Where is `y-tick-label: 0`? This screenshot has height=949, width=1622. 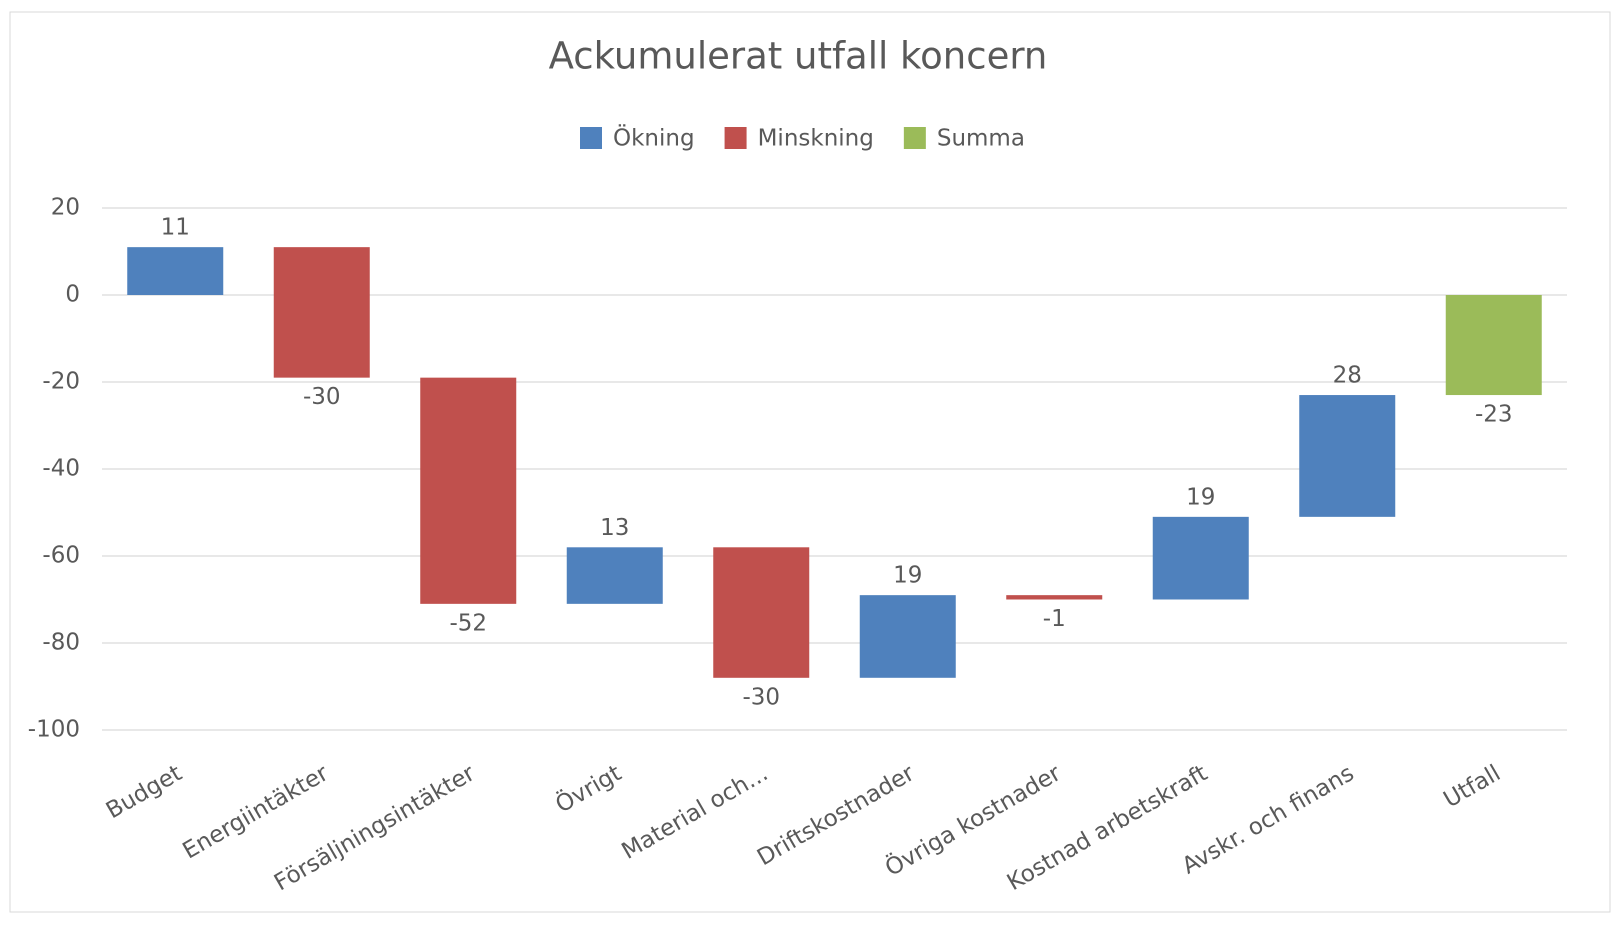
y-tick-label: 0 is located at coordinates (72, 295).